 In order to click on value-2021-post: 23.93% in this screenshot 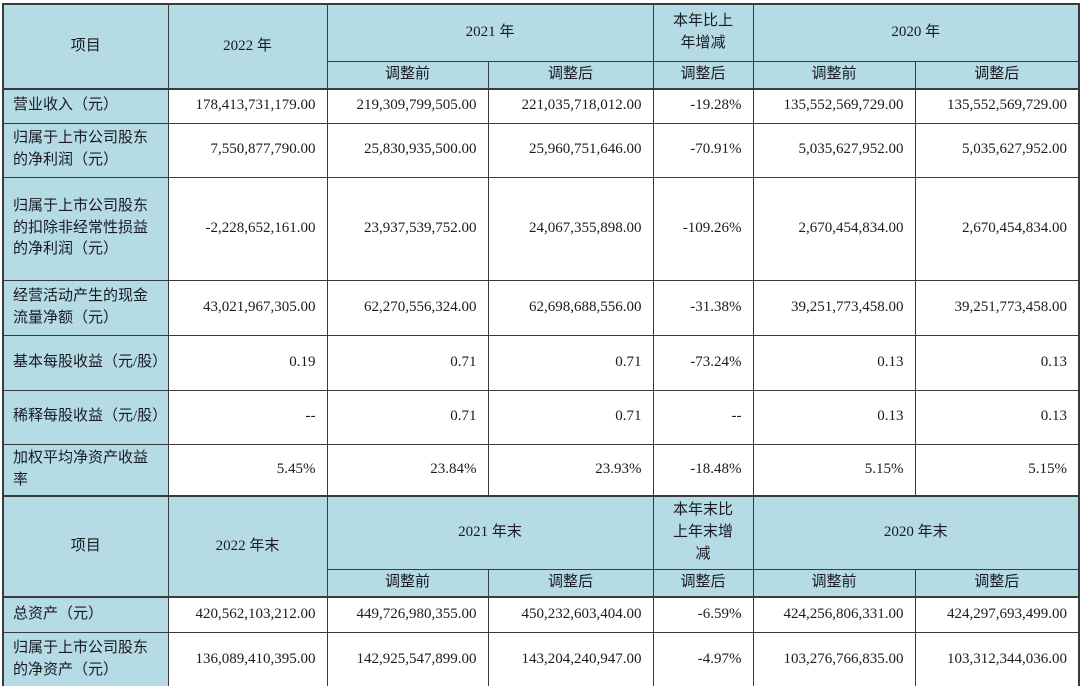, I will do `click(570, 470)`.